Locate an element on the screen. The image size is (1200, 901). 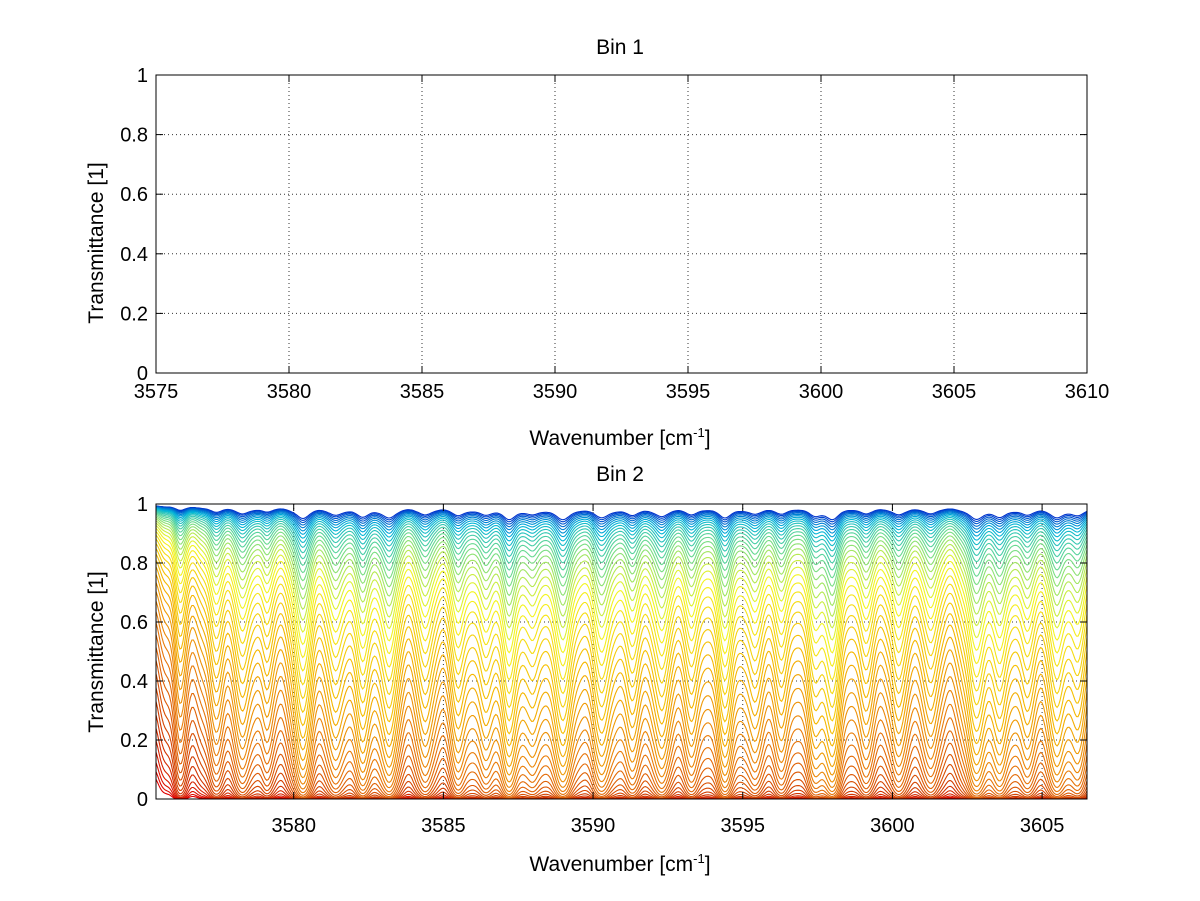
chart-title: Bin 1 is located at coordinates (620, 47).